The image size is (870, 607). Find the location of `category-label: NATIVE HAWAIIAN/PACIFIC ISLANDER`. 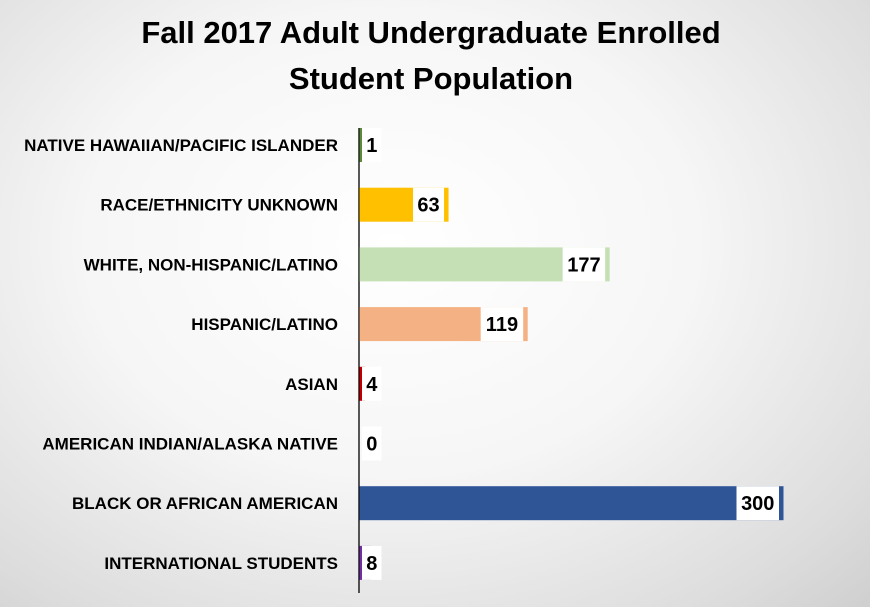

category-label: NATIVE HAWAIIAN/PACIFIC ISLANDER is located at coordinates (181, 145).